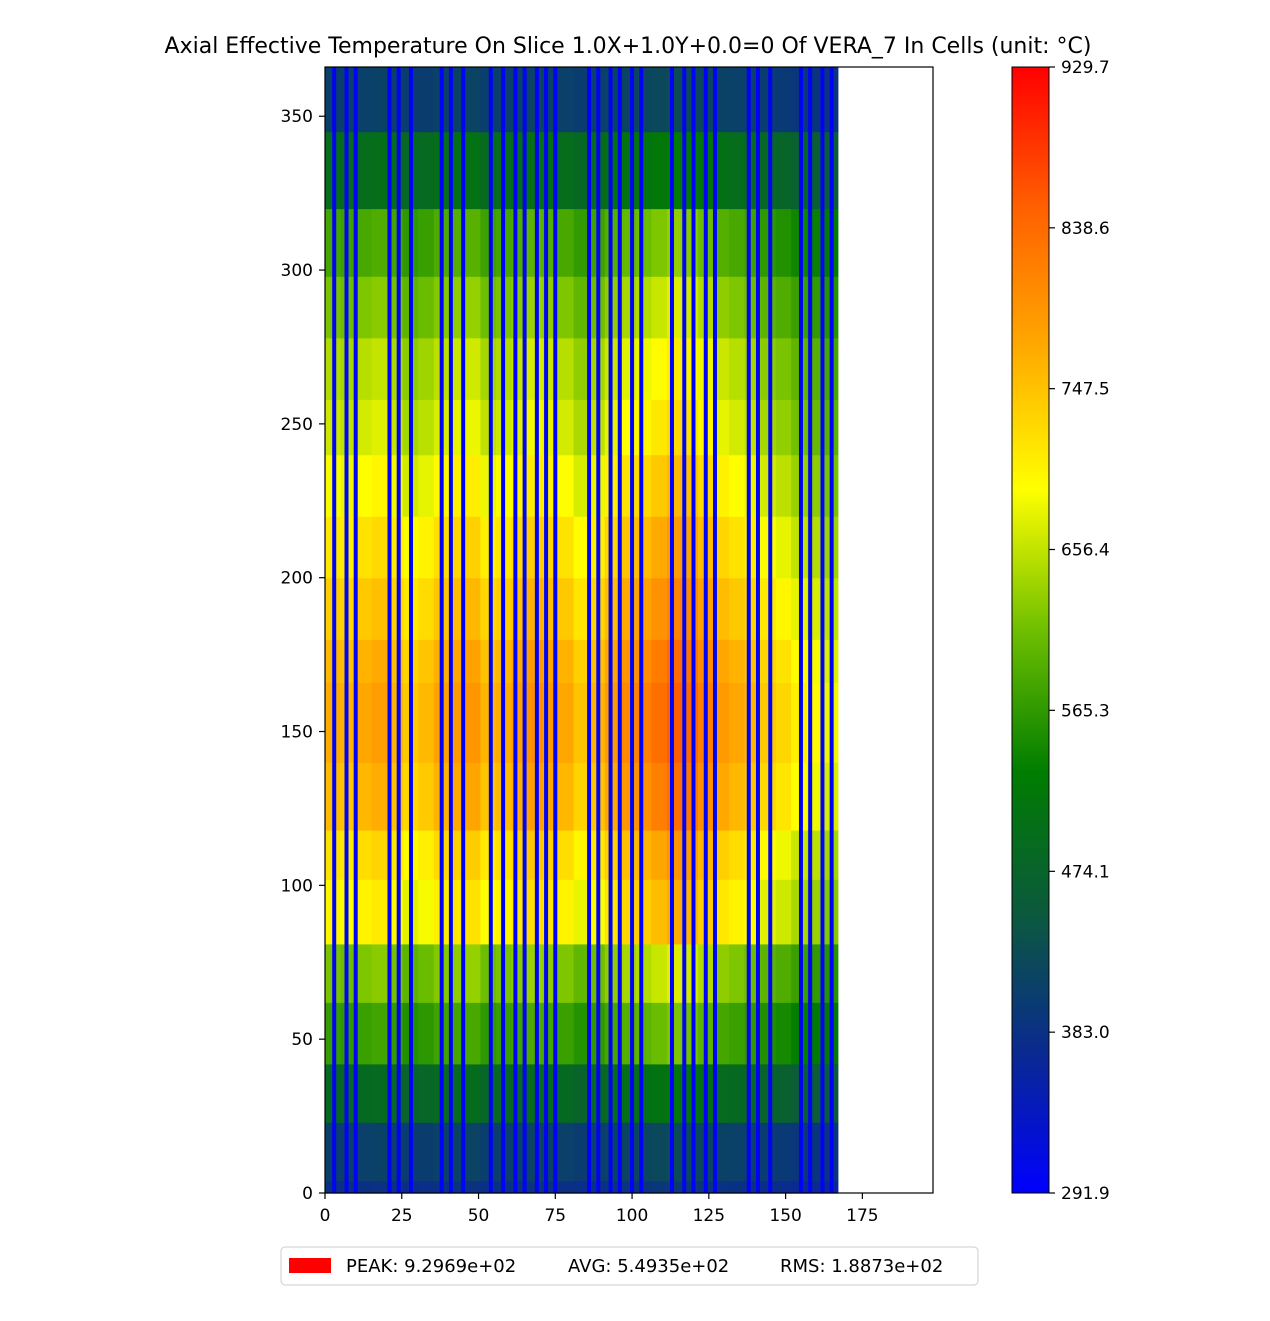  Describe the element at coordinates (297, 733) in the screenshot. I see `y-tick-label: 150` at that location.